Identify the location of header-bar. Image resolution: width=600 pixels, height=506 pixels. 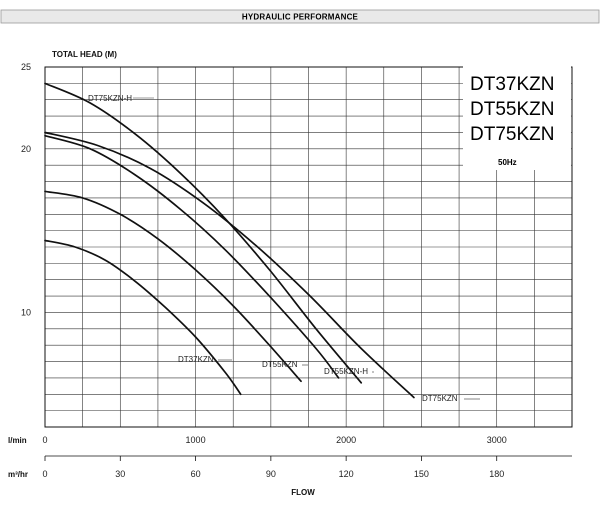
(300, 16).